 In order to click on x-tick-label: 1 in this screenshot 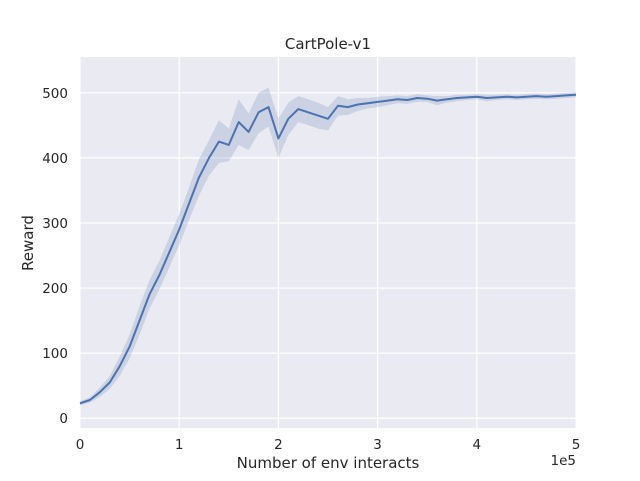, I will do `click(179, 445)`.